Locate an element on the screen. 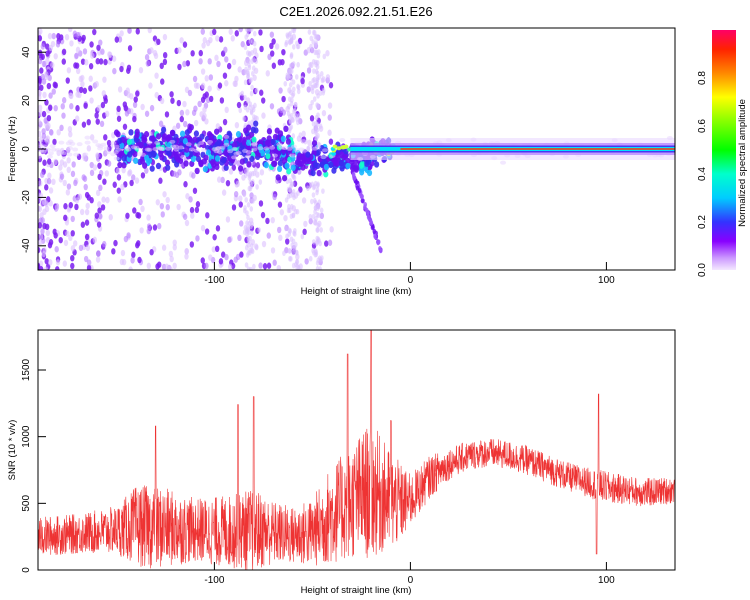 Image resolution: width=750 pixels, height=600 pixels. spectrogram-y-tick-label: 0 is located at coordinates (26, 149).